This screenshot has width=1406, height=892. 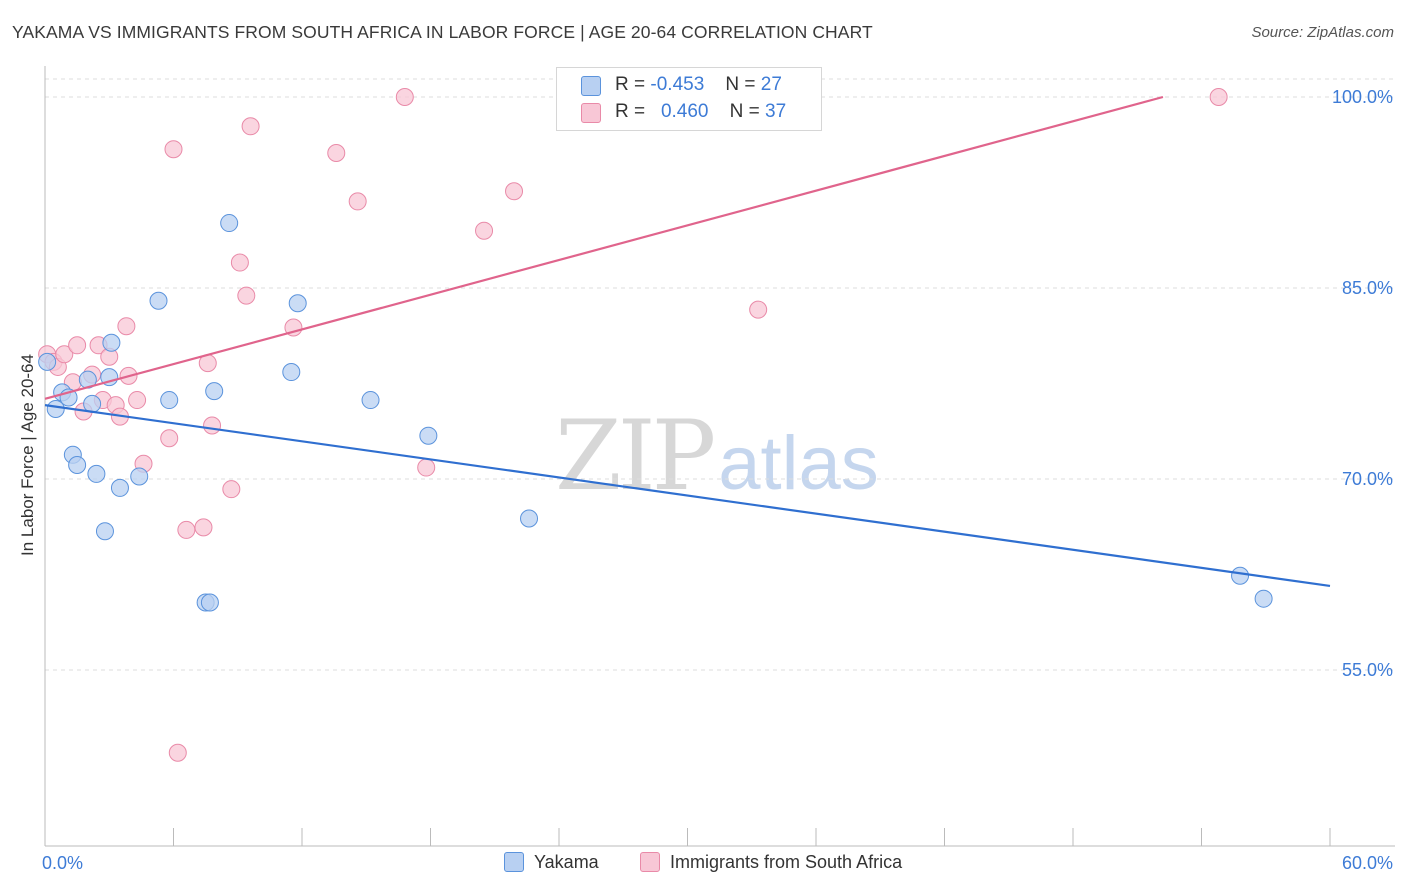 What do you see at coordinates (684, 111) in the screenshot?
I see `legend-r-value-south-africa: 0.460` at bounding box center [684, 111].